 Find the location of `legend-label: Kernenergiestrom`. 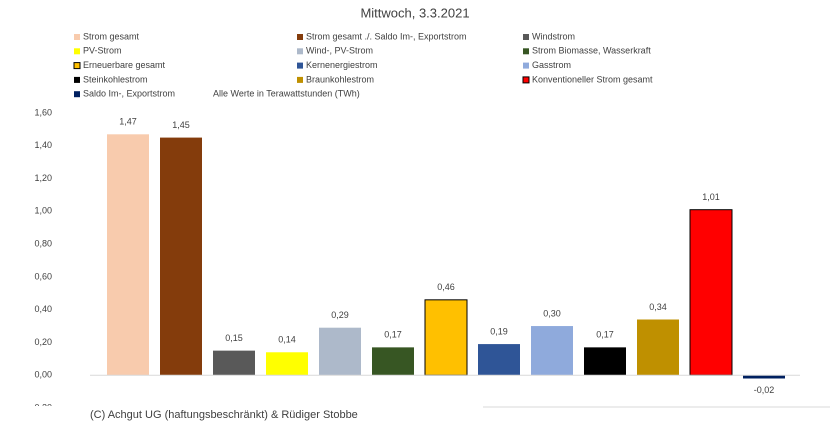

legend-label: Kernenergiestrom is located at coordinates (342, 65).